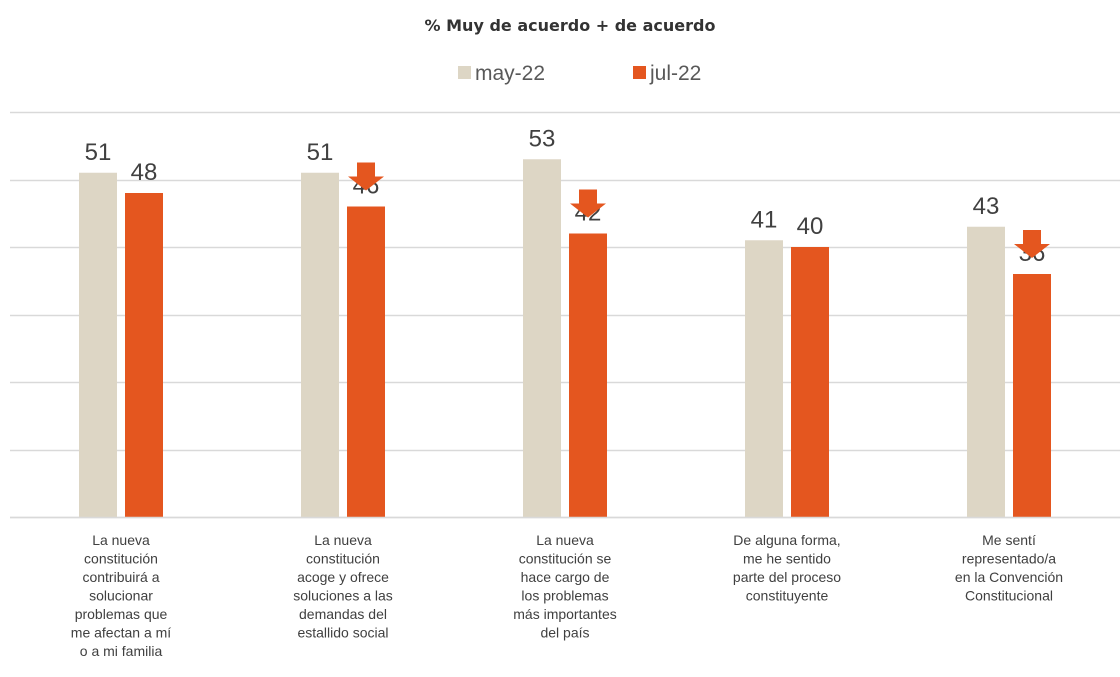 Image resolution: width=1120 pixels, height=677 pixels. I want to click on legend-item-may-22: may-22, so click(501, 74).